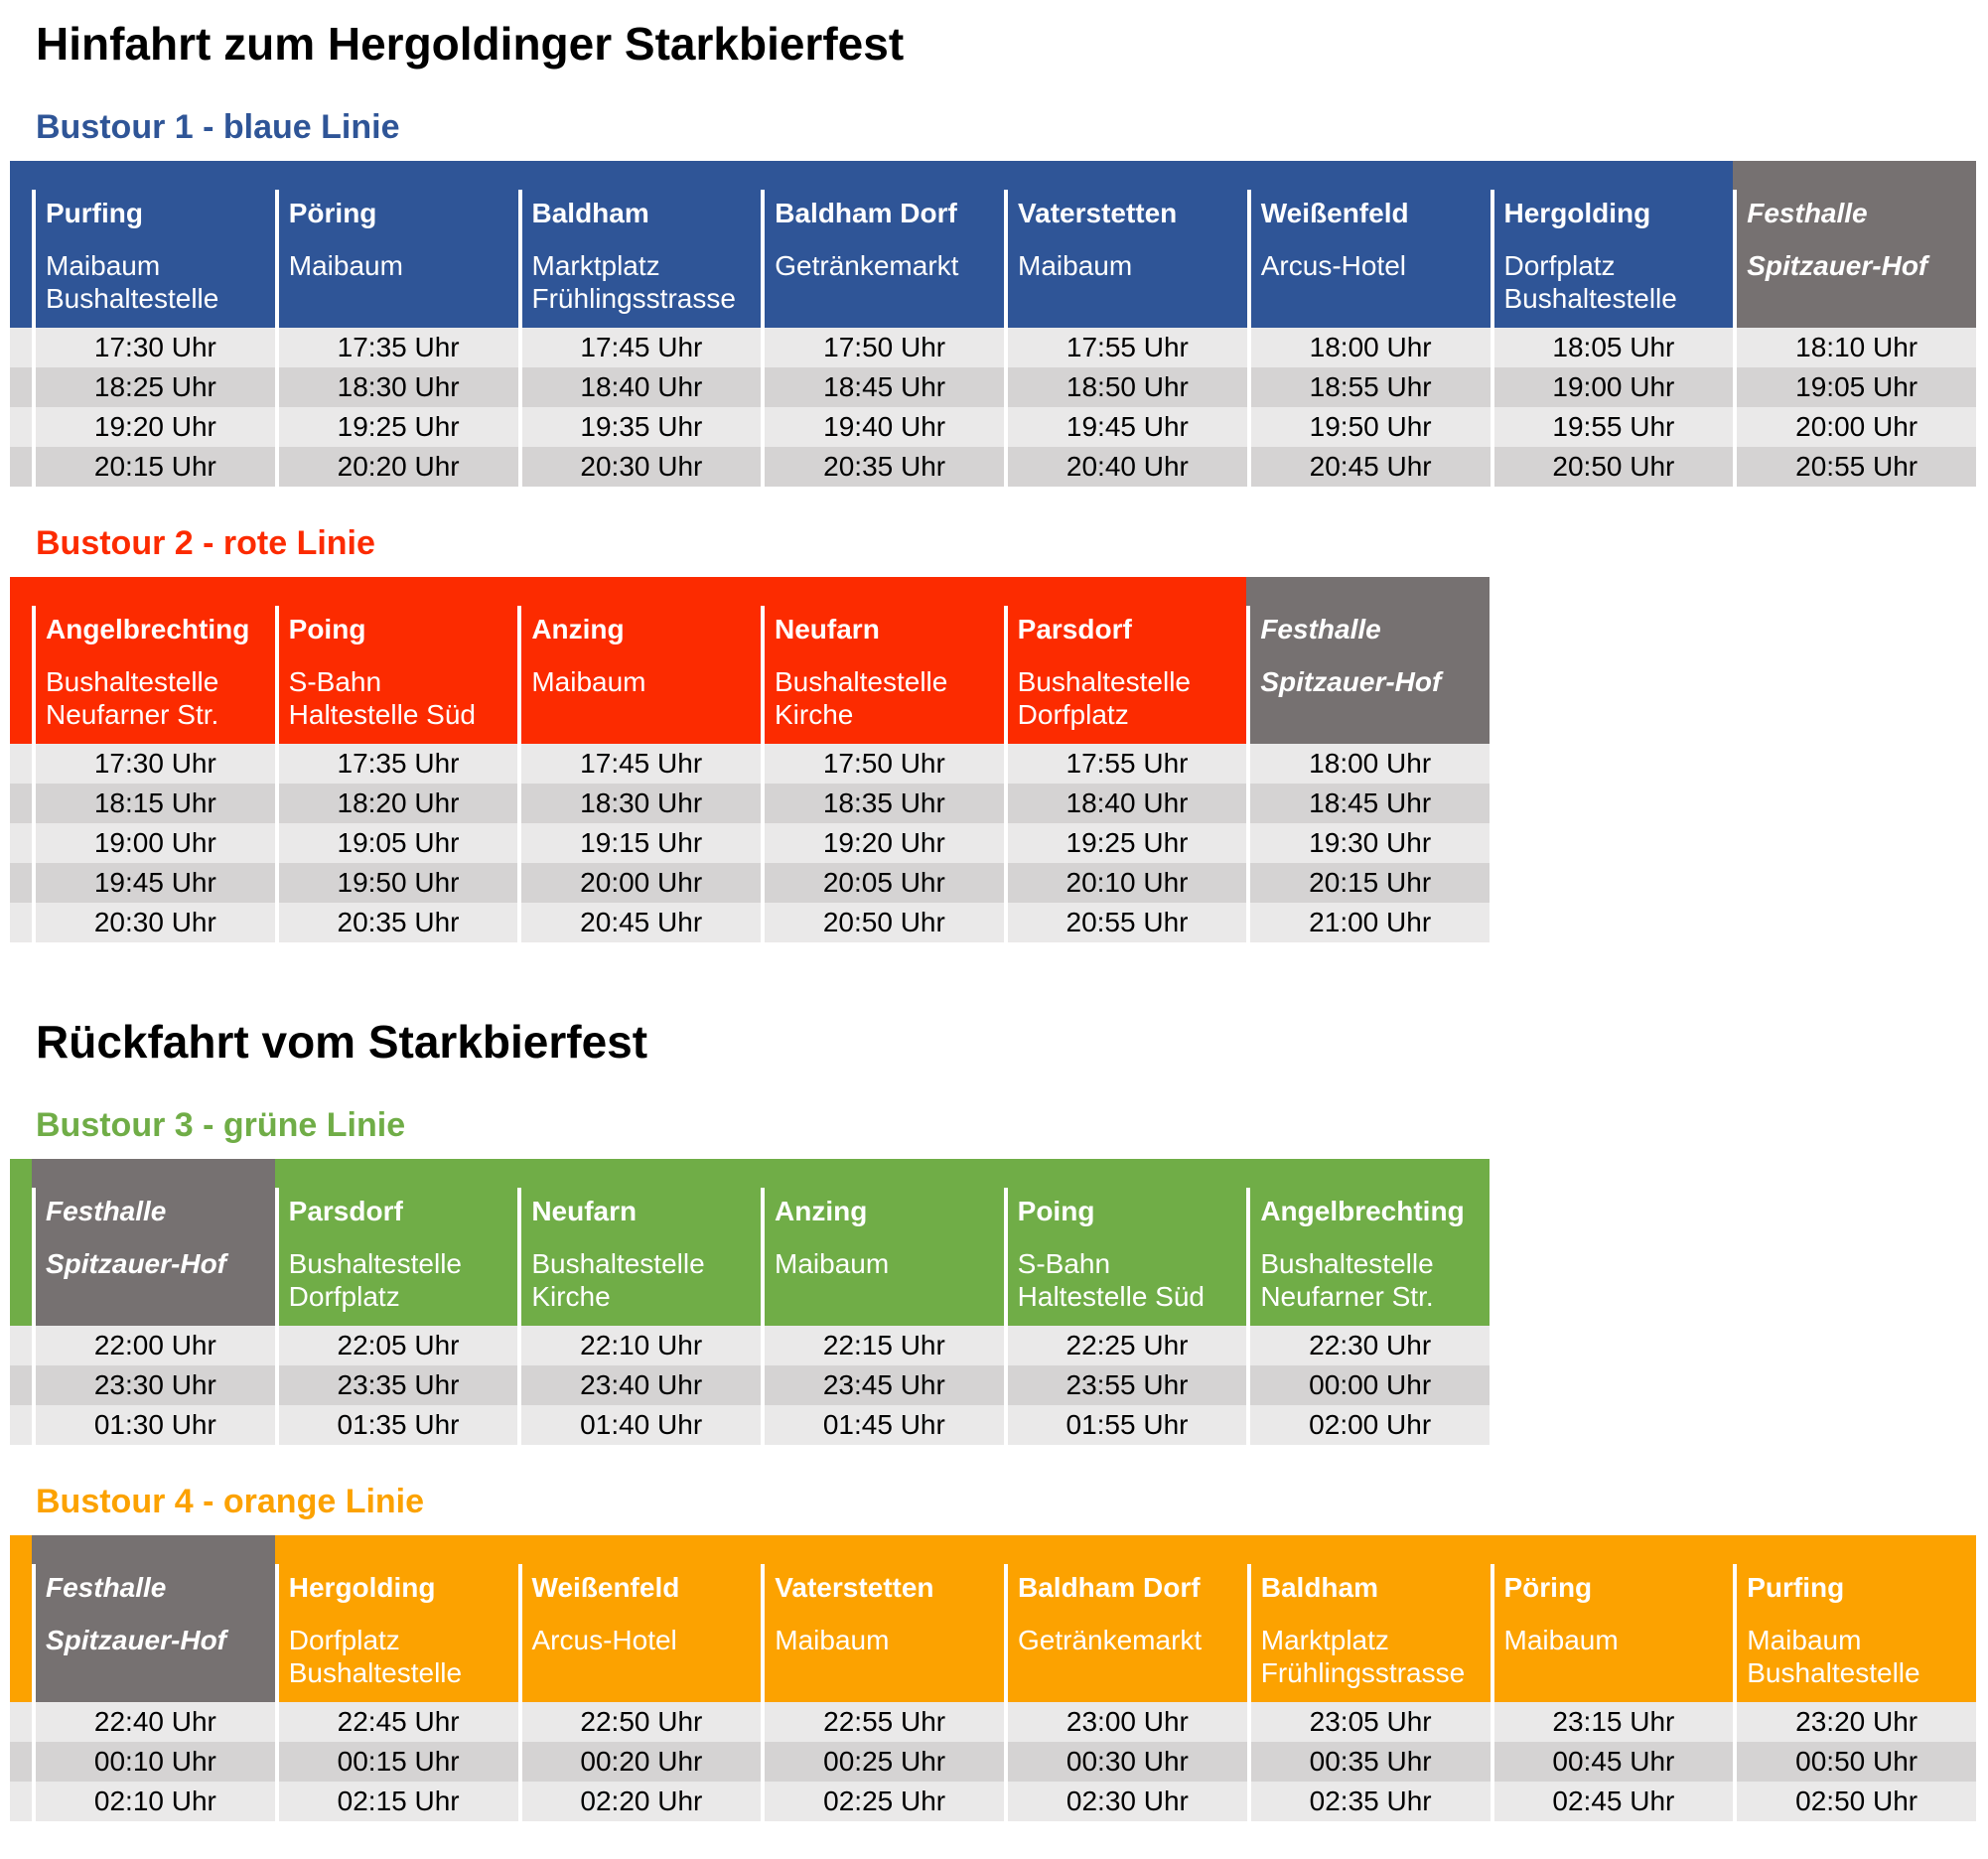 This screenshot has width=1988, height=1859. What do you see at coordinates (1369, 244) in the screenshot?
I see `stop-header-cell-6: Weißenfeld Arcus-Hotel` at bounding box center [1369, 244].